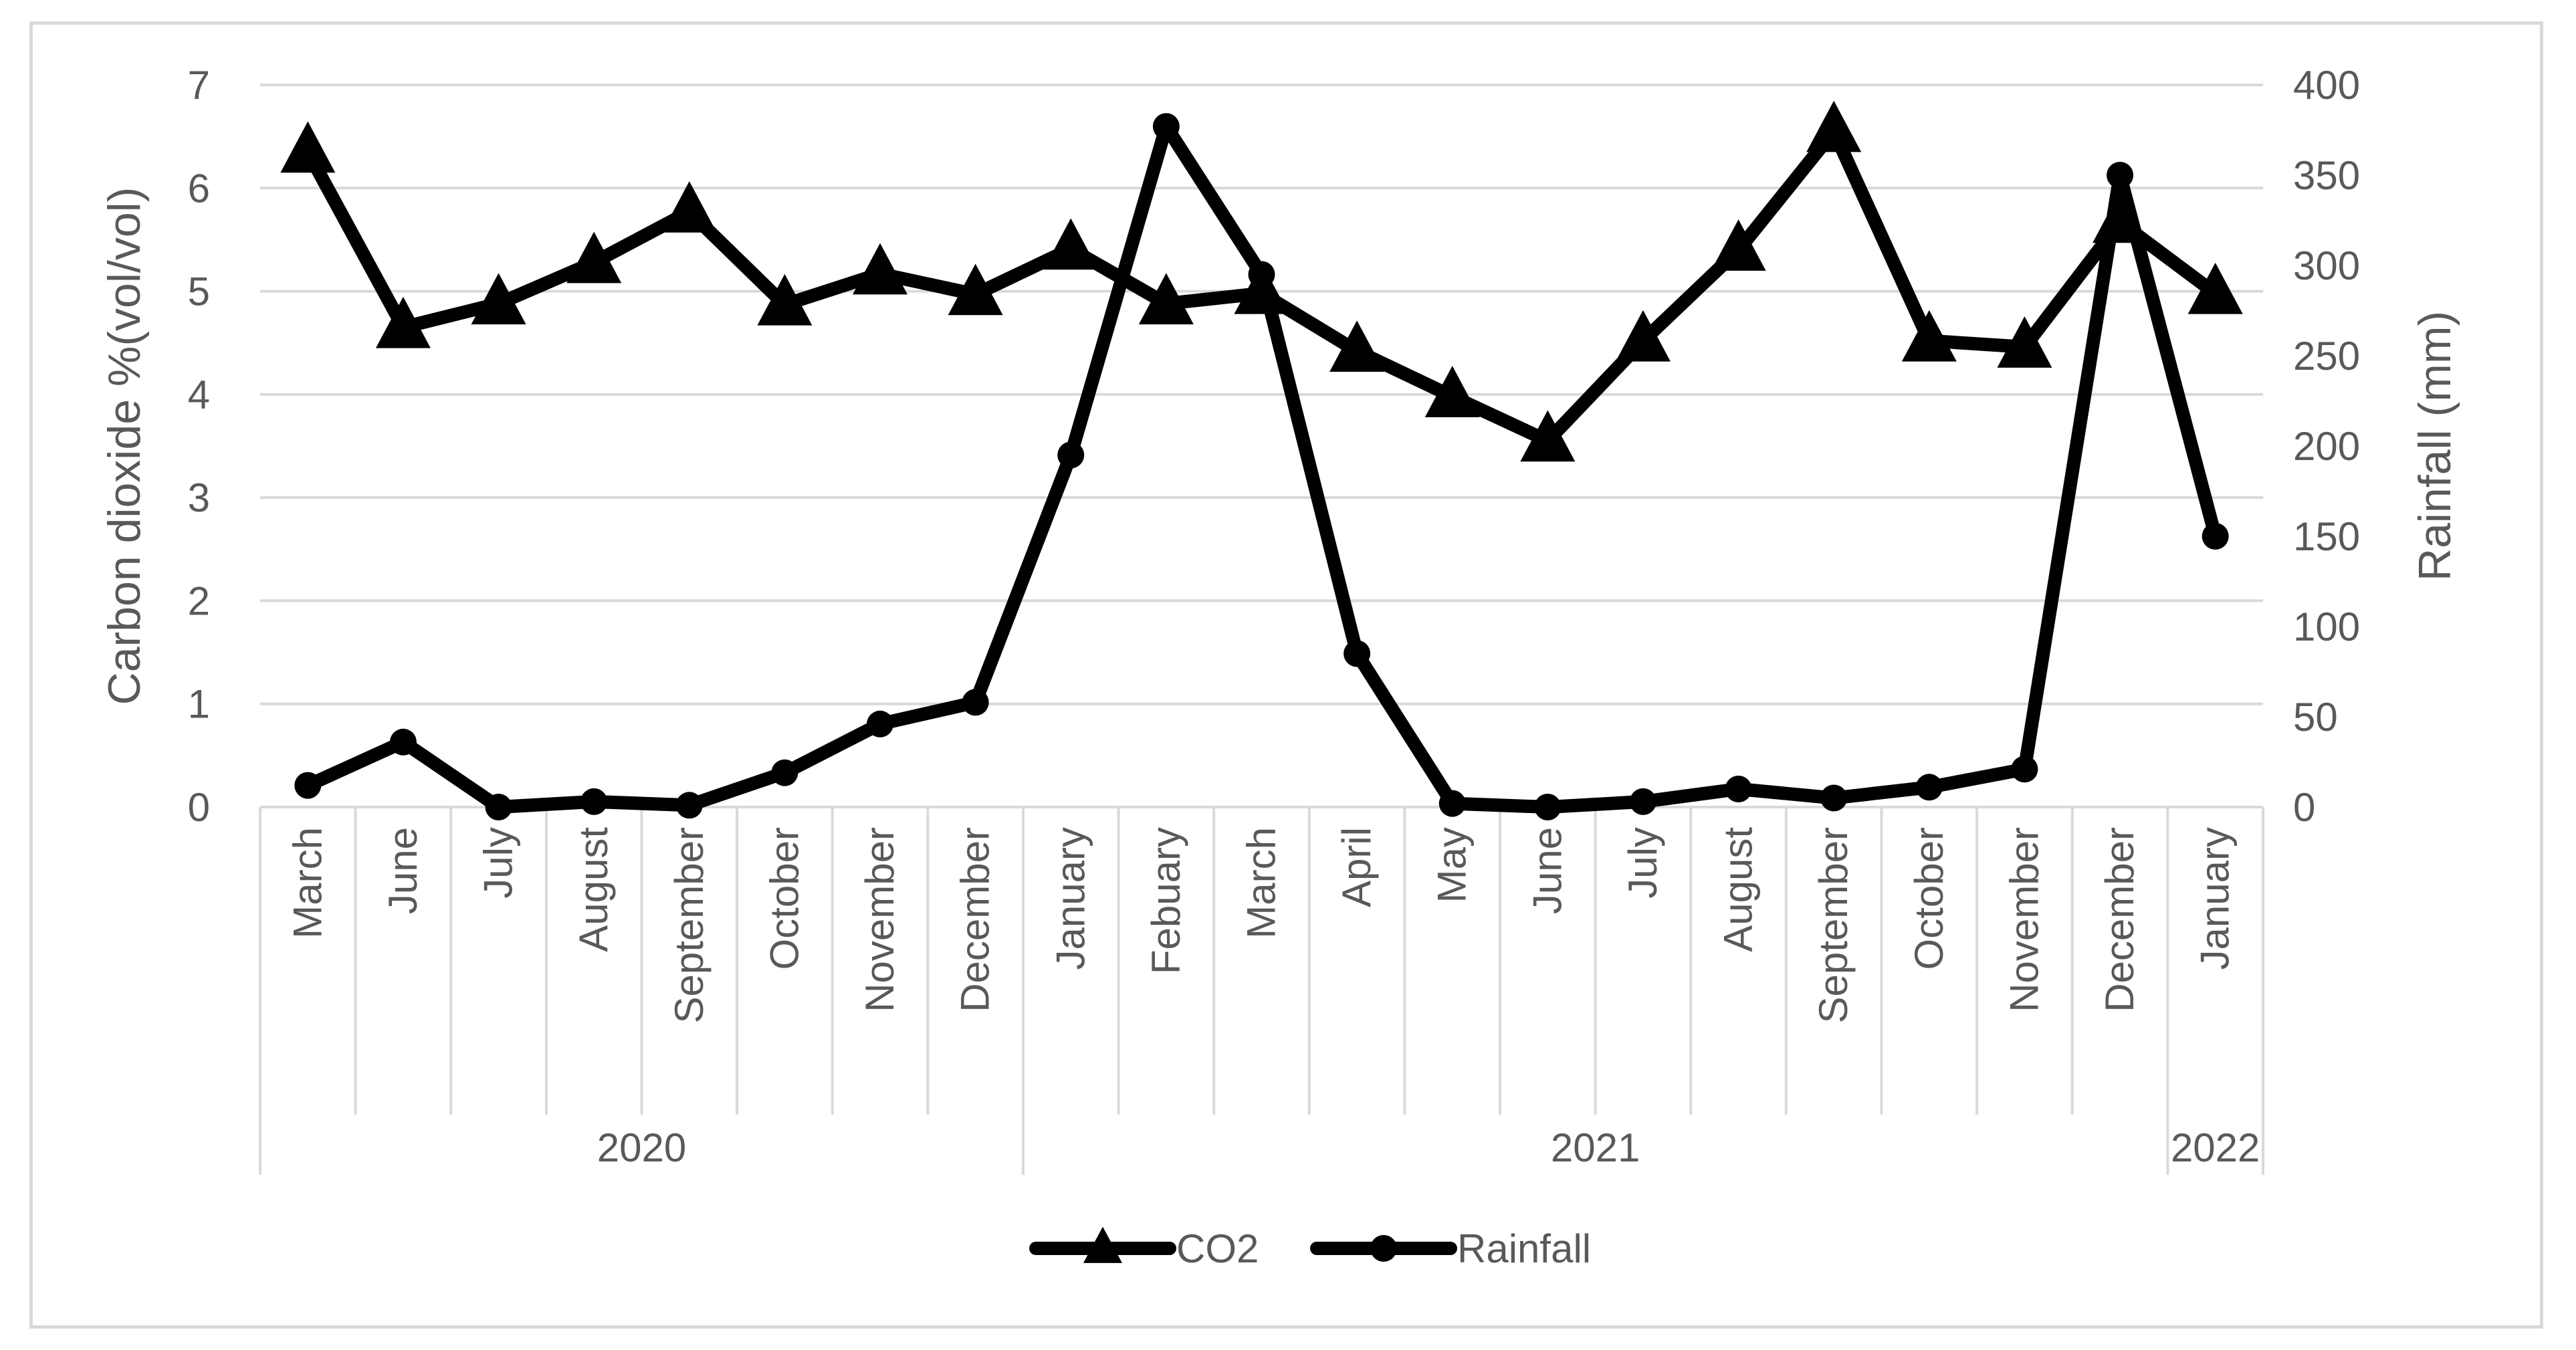 The image size is (2576, 1350). Describe the element at coordinates (2326, 626) in the screenshot. I see `y2-tick-label: 100` at that location.